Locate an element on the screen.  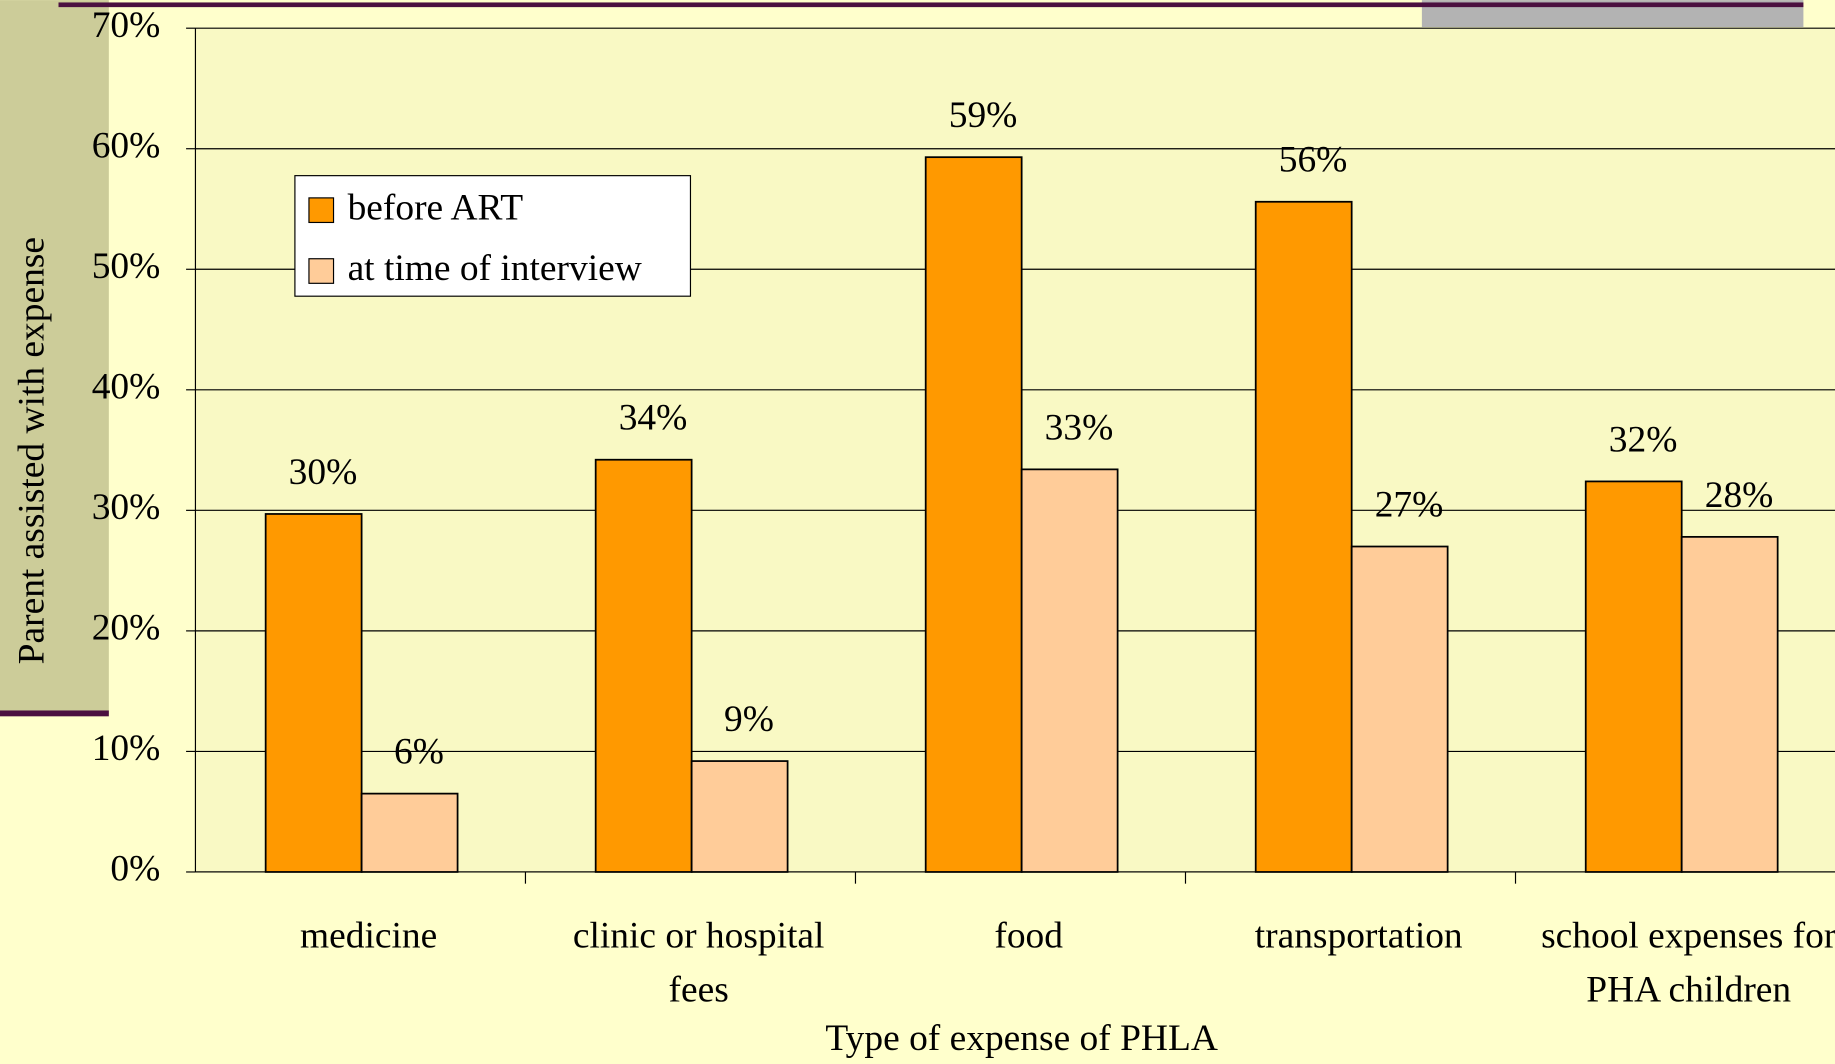
x-tick-label: school expenses for PHA children is located at coordinates (1688, 962).